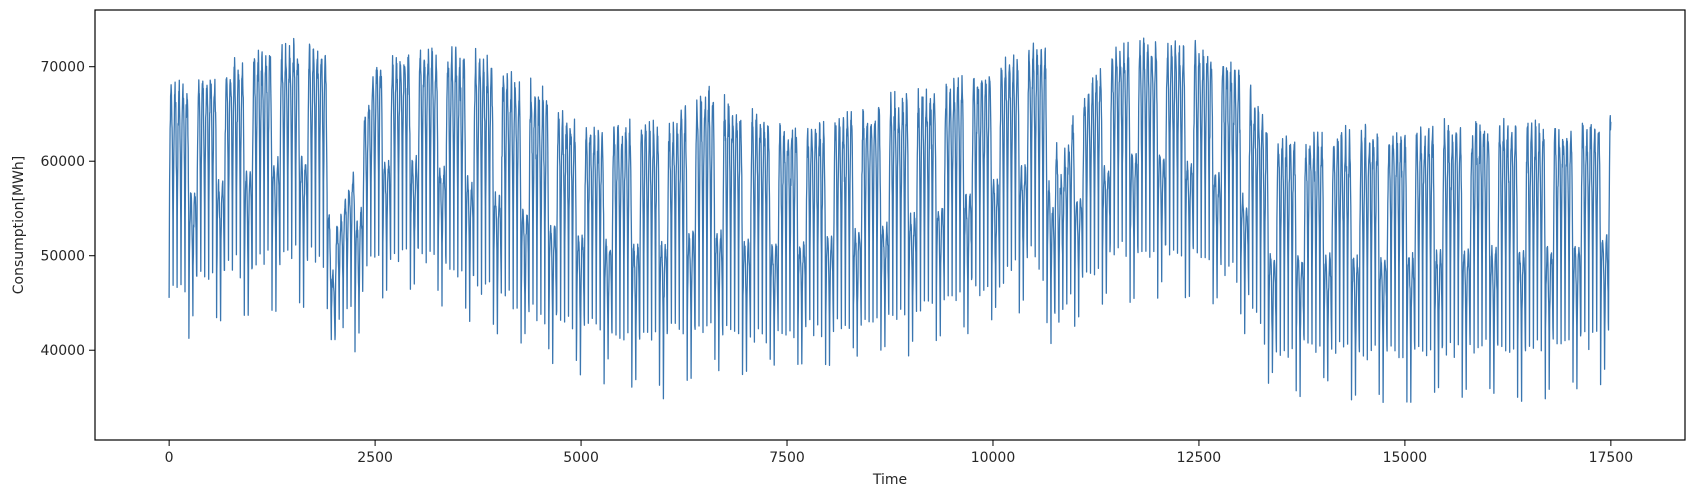  What do you see at coordinates (581, 458) in the screenshot?
I see `x-tick-label: 5000` at bounding box center [581, 458].